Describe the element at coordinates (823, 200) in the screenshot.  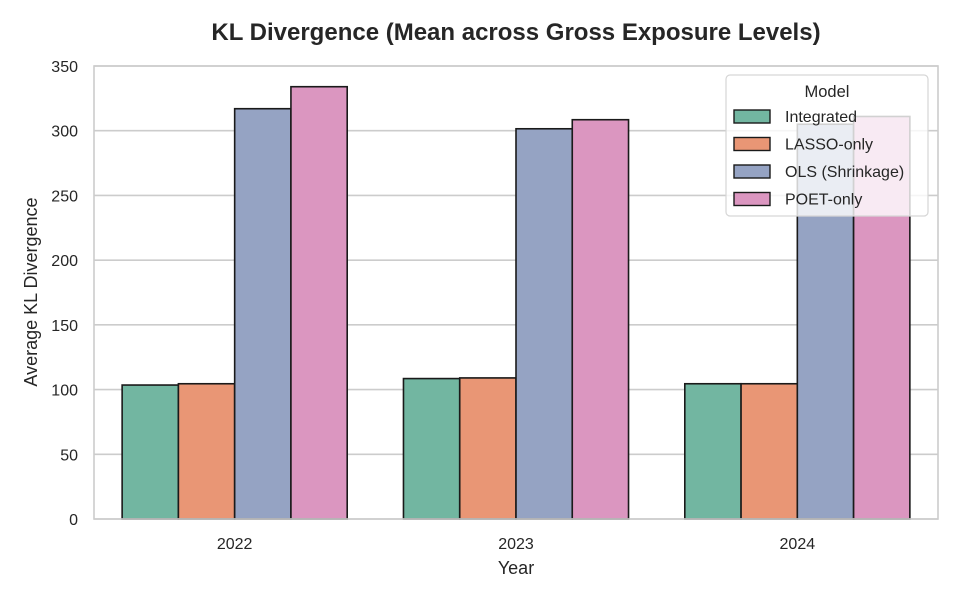
I see `legend-label: POET-only` at that location.